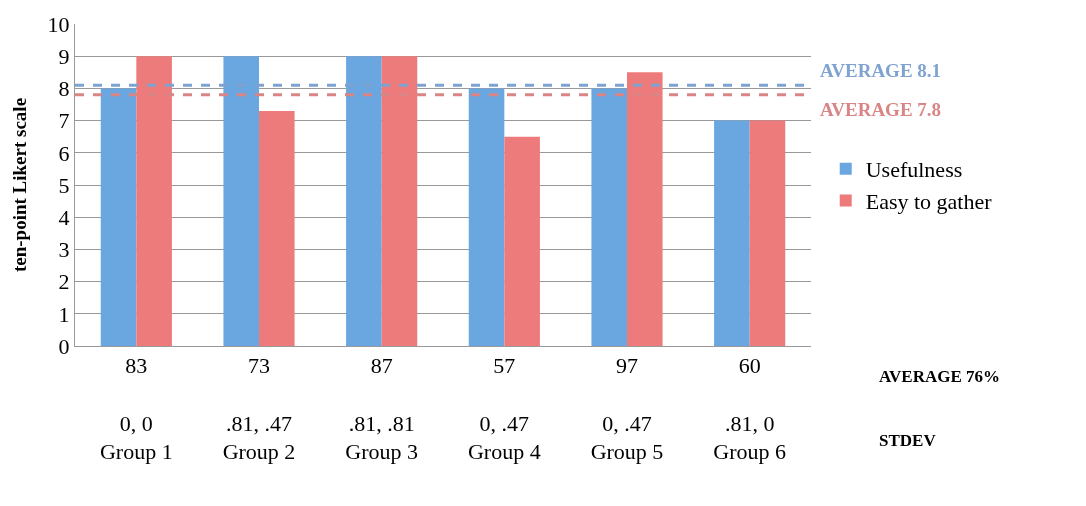 The width and height of the screenshot is (1086, 506). What do you see at coordinates (64, 282) in the screenshot?
I see `y-tick-label: 2` at bounding box center [64, 282].